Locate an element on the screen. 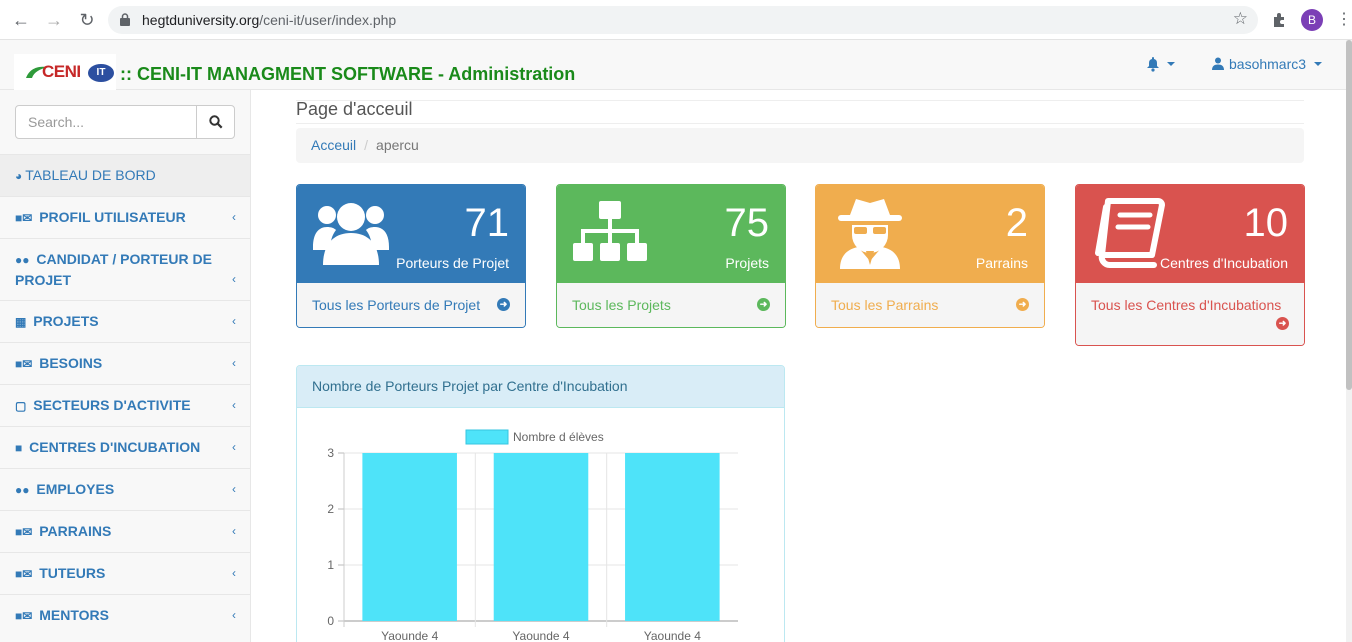 Image resolution: width=1352 pixels, height=642 pixels. page-scrollbar is located at coordinates (1349, 341).